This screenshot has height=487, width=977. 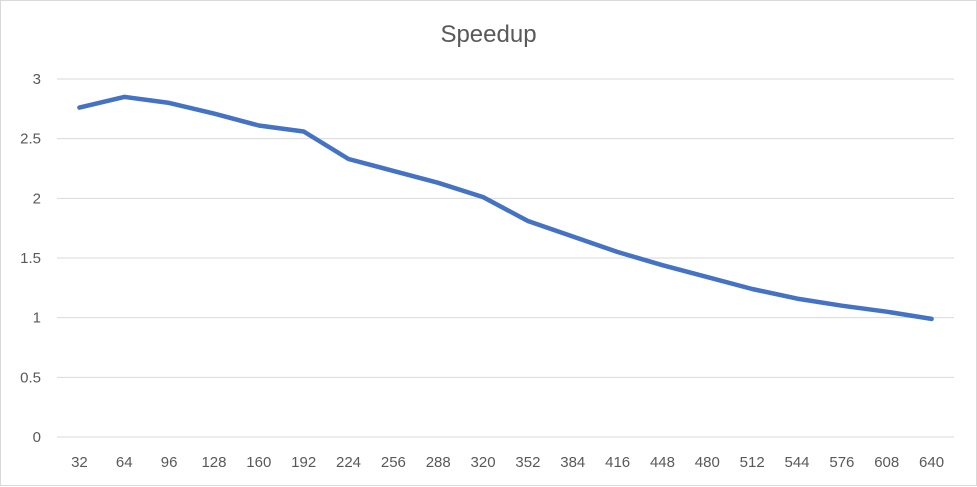 What do you see at coordinates (37, 198) in the screenshot?
I see `y-tick-label: 2` at bounding box center [37, 198].